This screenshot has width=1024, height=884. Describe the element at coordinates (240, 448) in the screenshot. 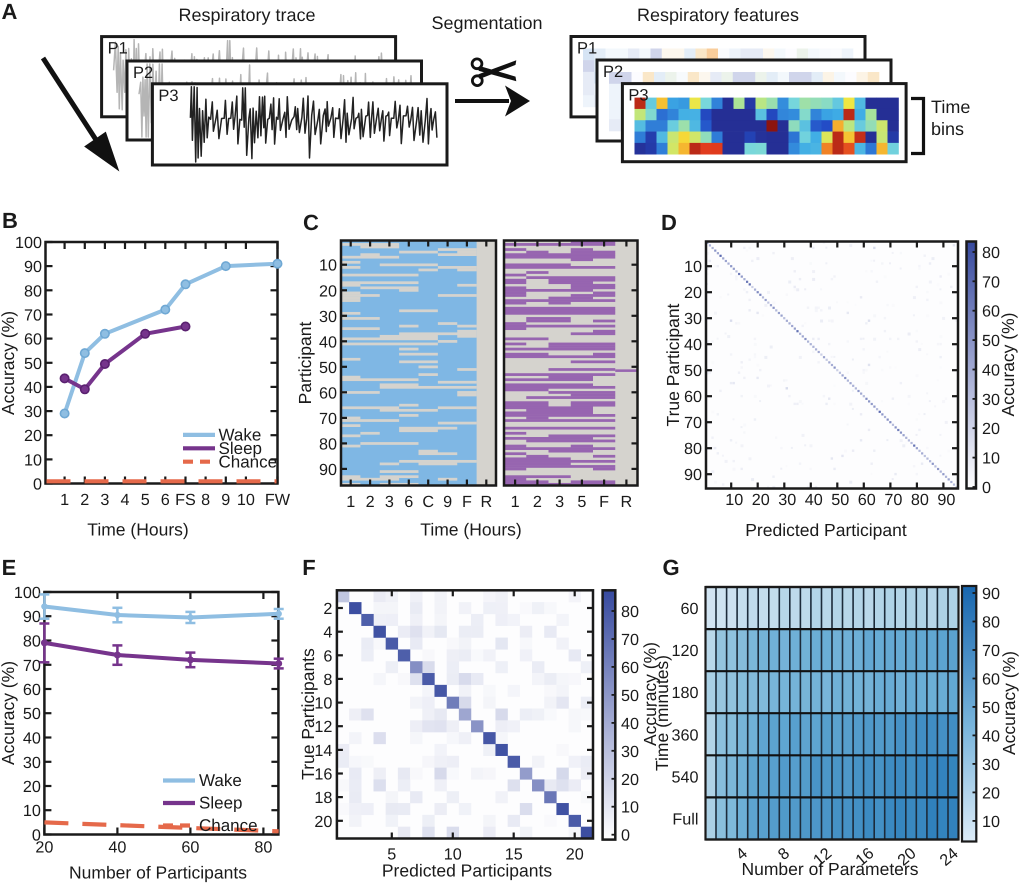

I see `svg-text: Sleep` at that location.